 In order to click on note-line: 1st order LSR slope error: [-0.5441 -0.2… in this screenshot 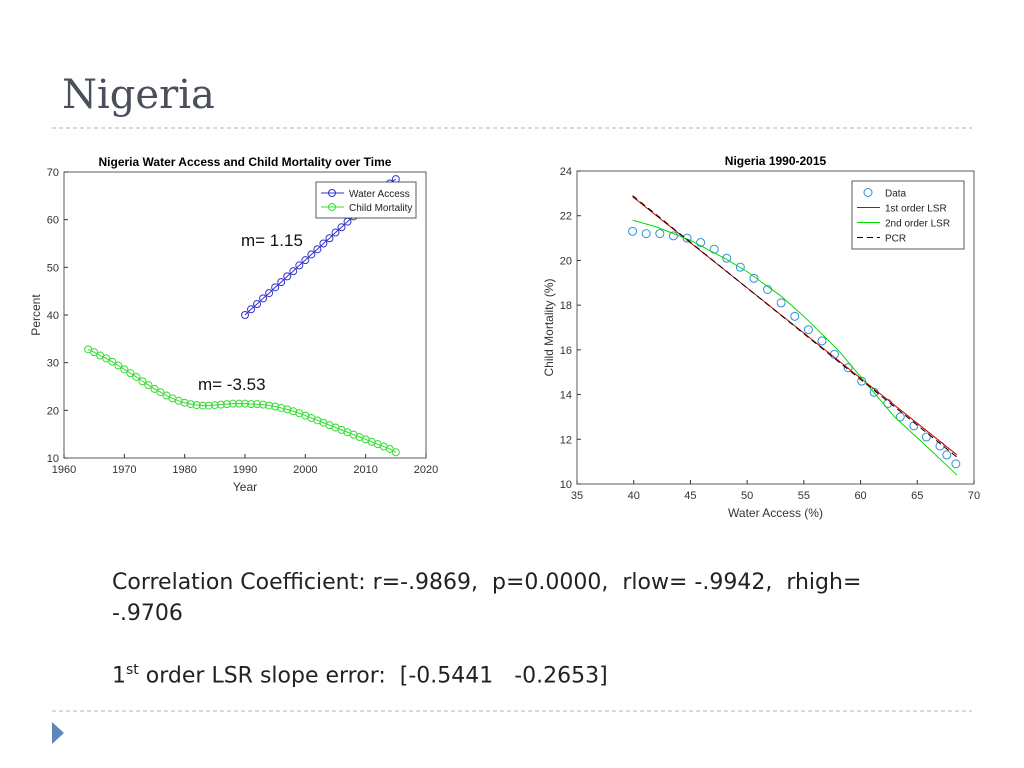, I will do `click(360, 675)`.